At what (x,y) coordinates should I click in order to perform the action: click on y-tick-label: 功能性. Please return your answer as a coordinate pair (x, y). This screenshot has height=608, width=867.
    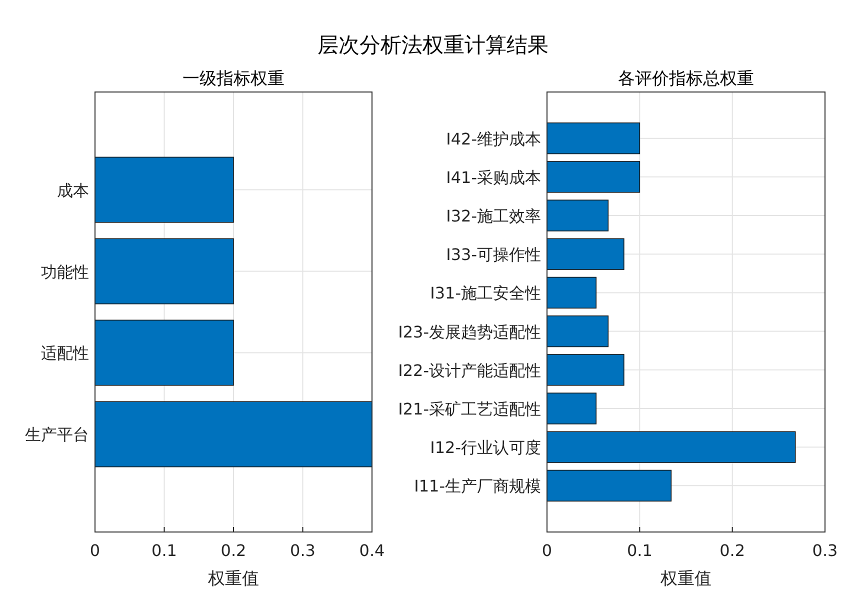
    Looking at the image, I should click on (65, 272).